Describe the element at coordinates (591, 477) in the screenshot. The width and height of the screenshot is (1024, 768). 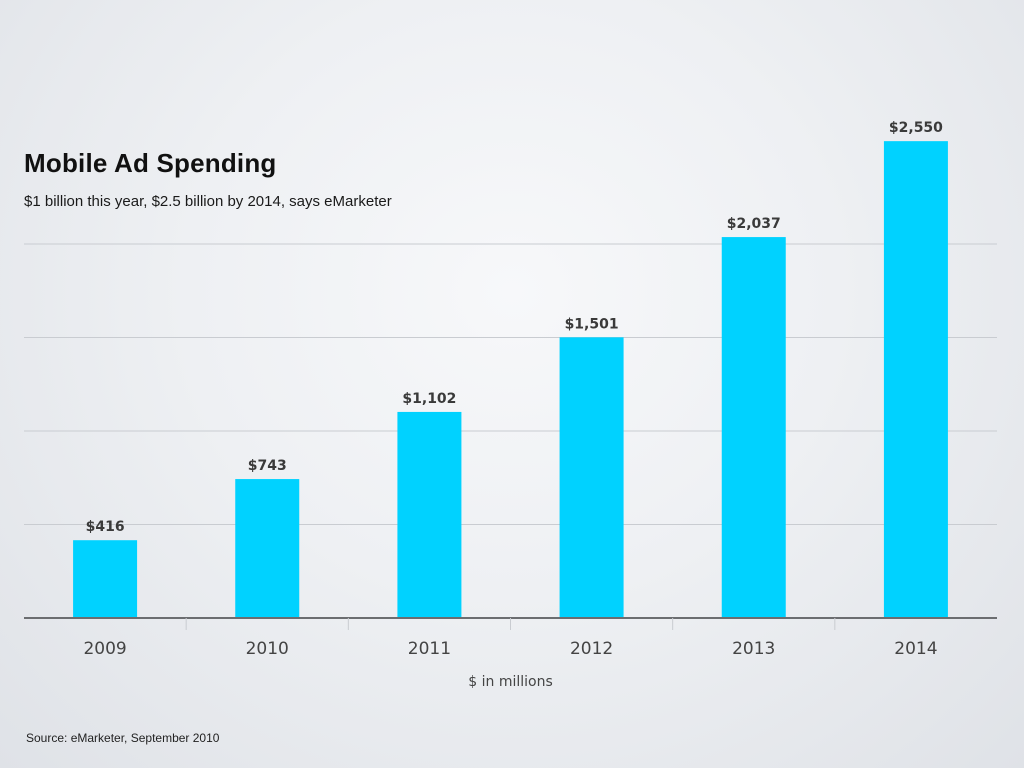
I see `bar-2012` at that location.